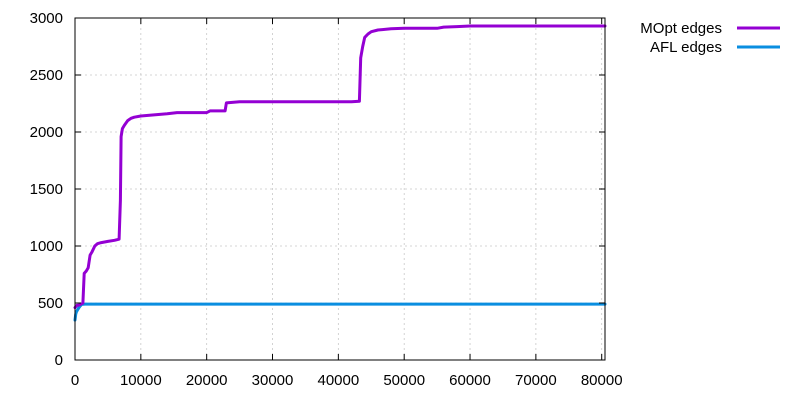  I want to click on y-tick-label: 2000, so click(46, 132).